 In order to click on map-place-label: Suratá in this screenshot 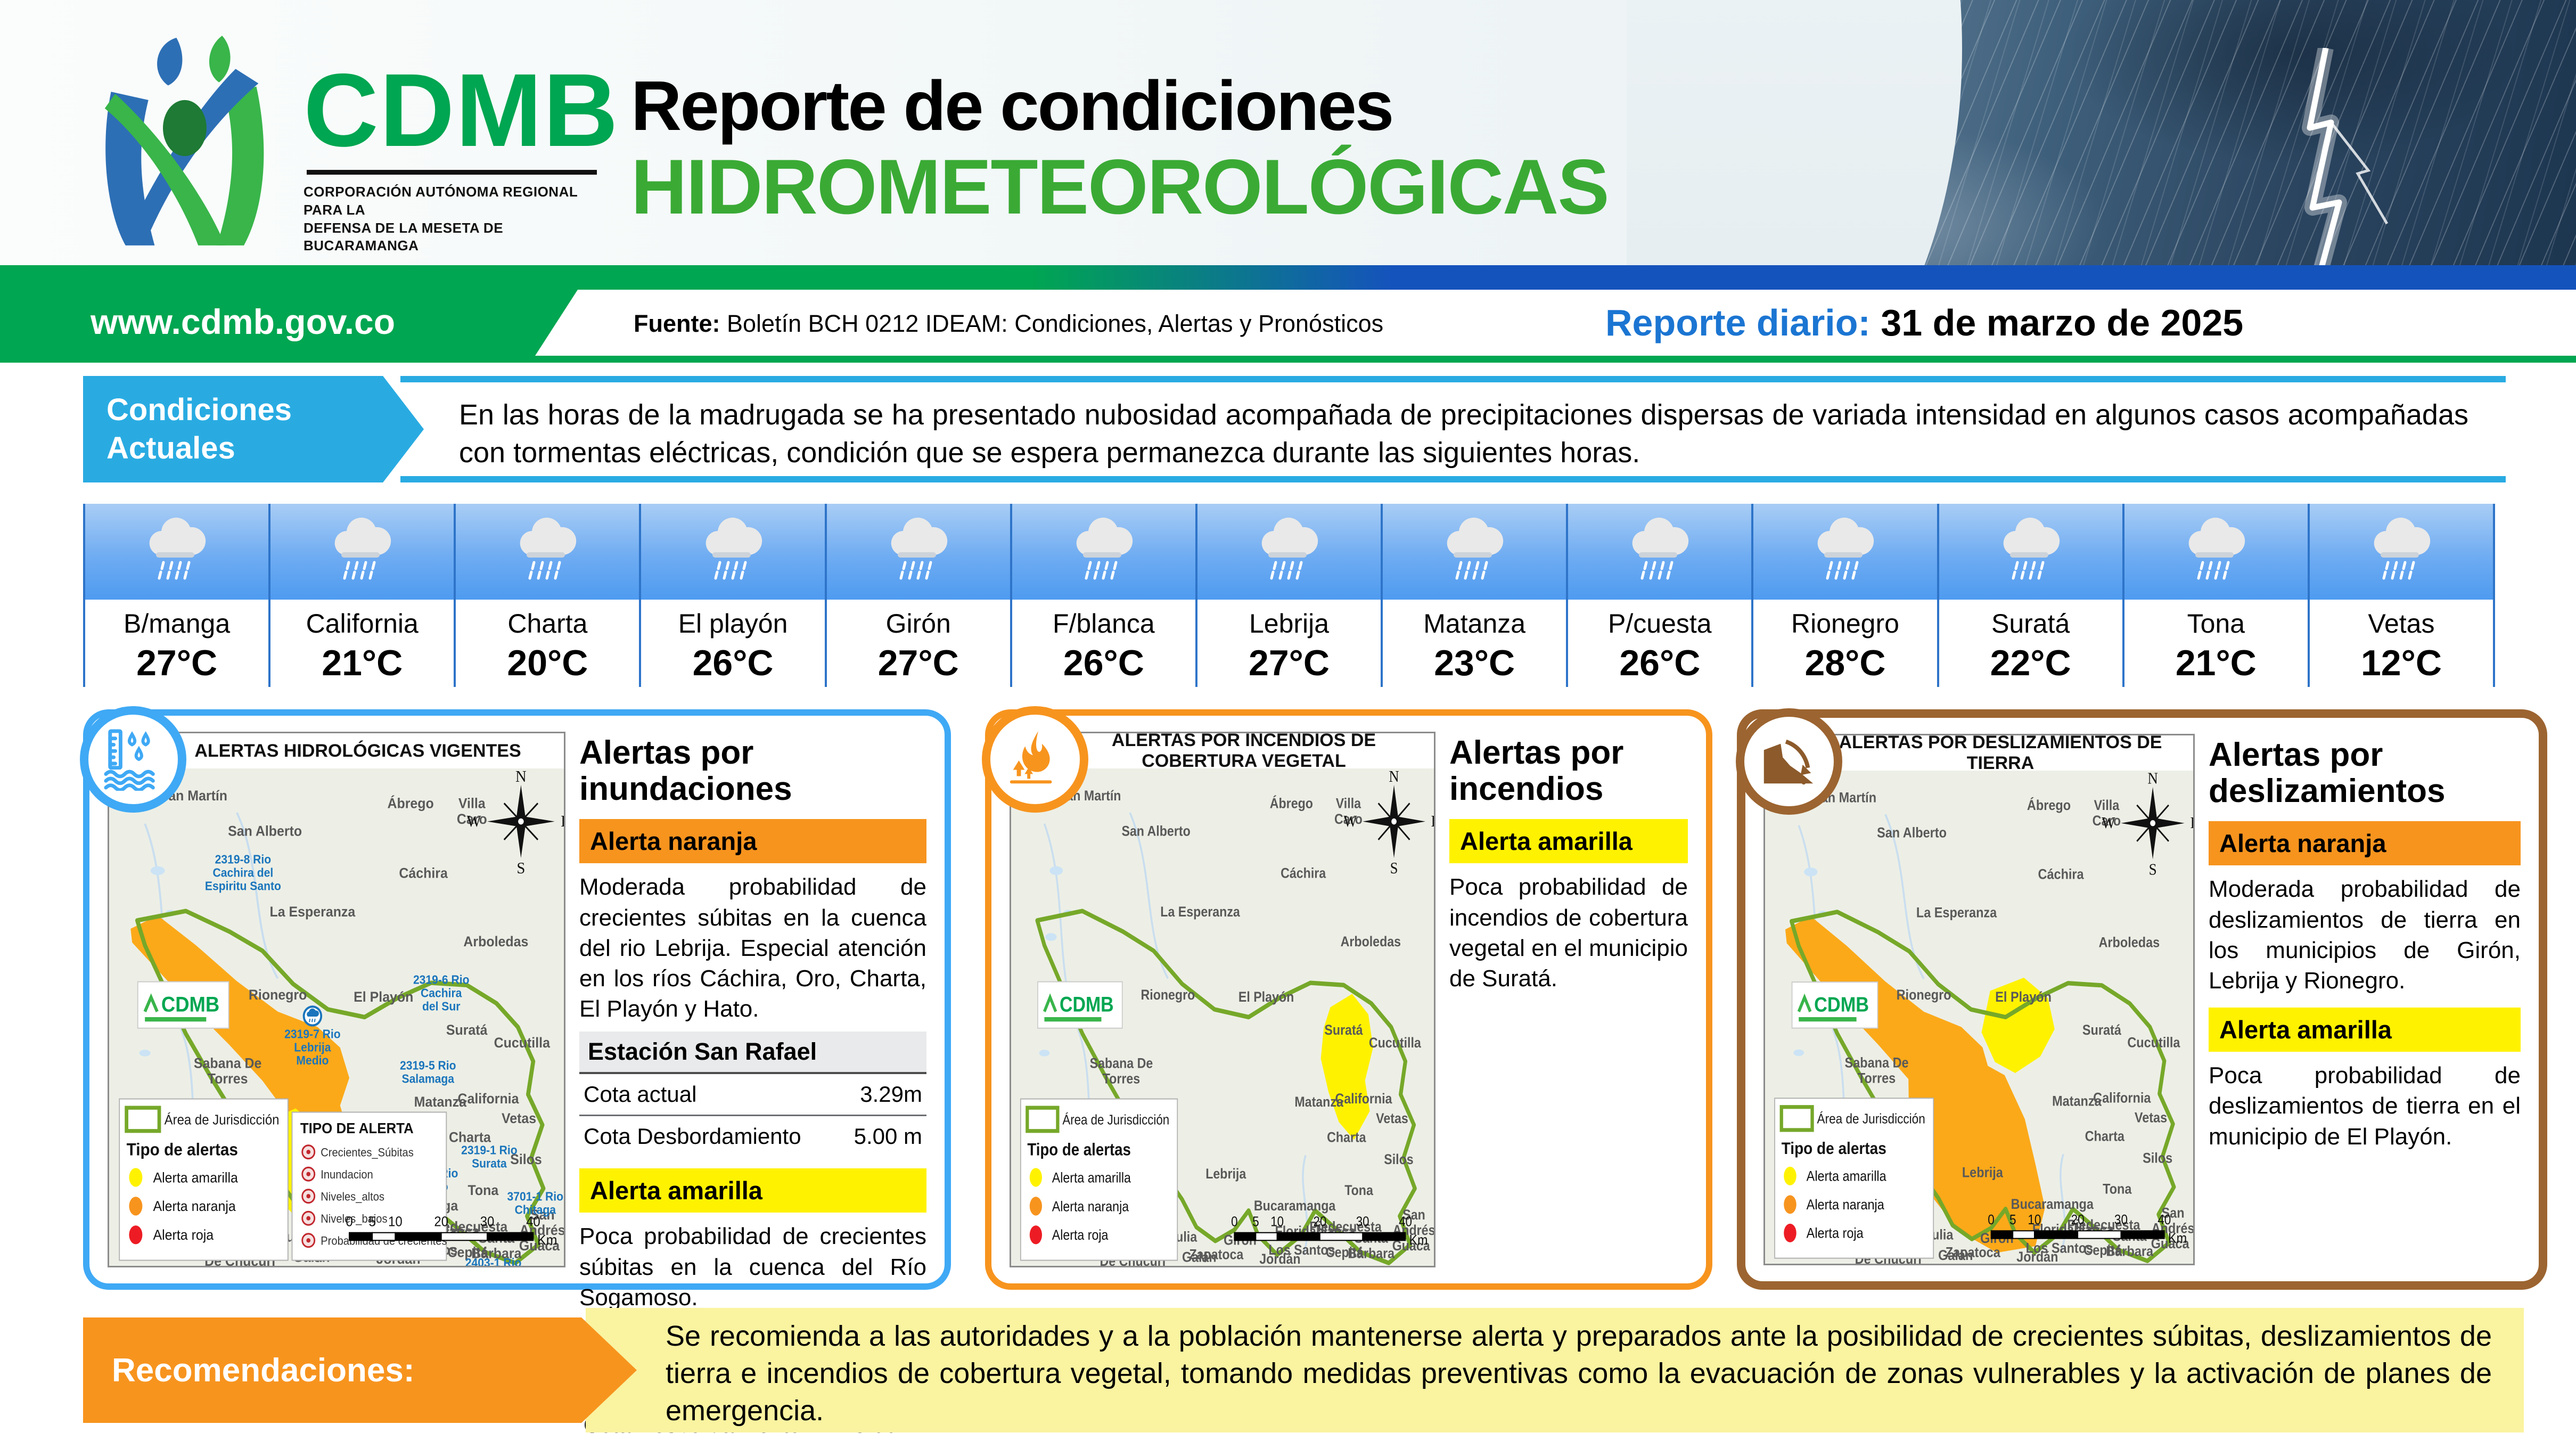, I will do `click(1343, 1030)`.